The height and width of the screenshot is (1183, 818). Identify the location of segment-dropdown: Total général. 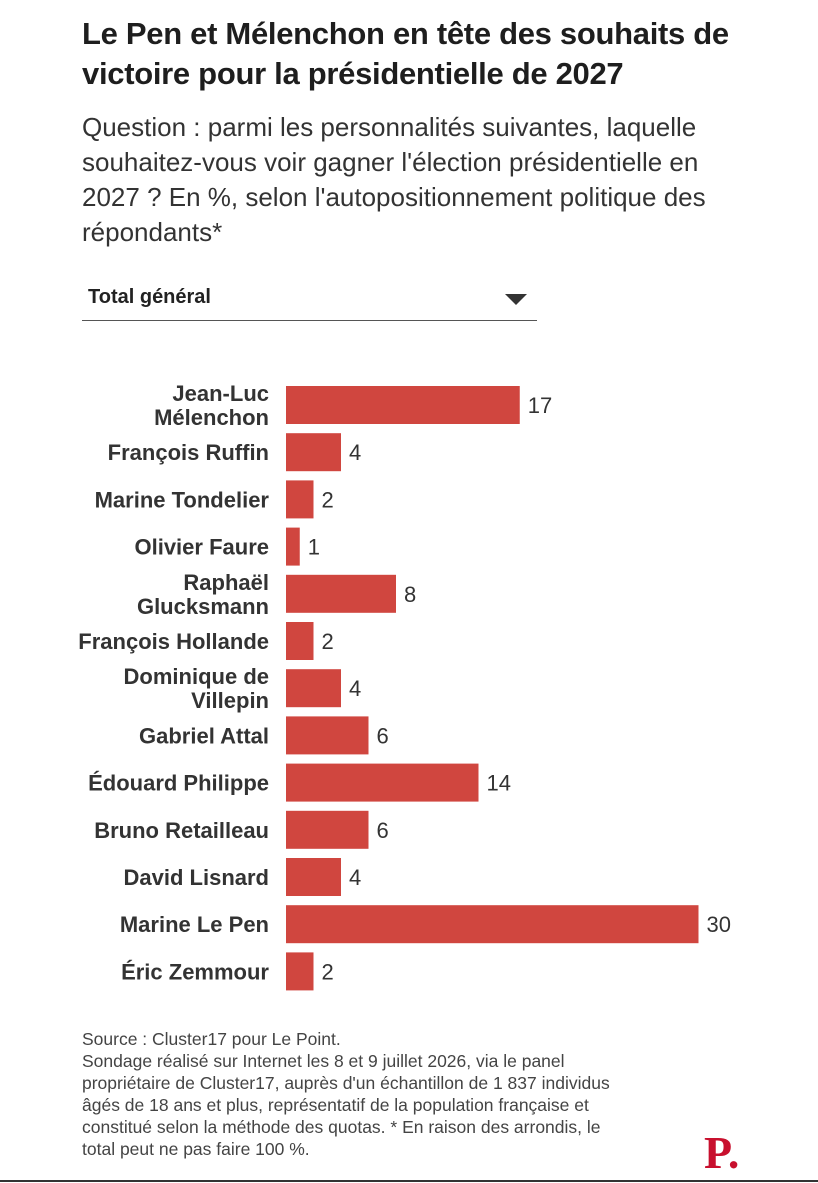
(309, 300).